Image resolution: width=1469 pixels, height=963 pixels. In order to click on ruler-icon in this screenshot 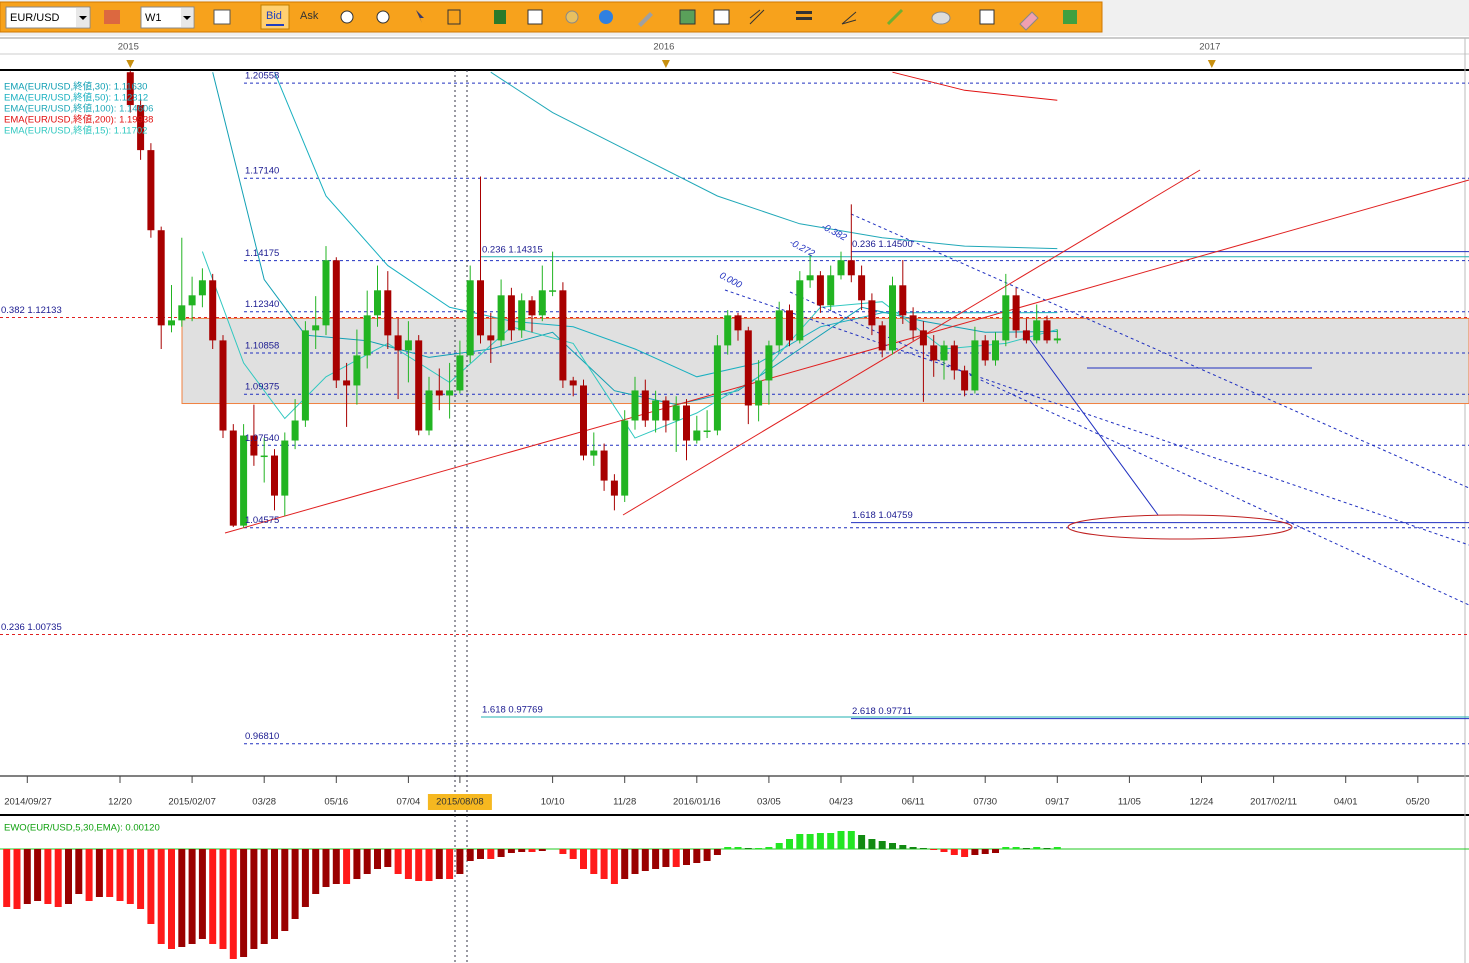, I will do `click(645, 19)`.